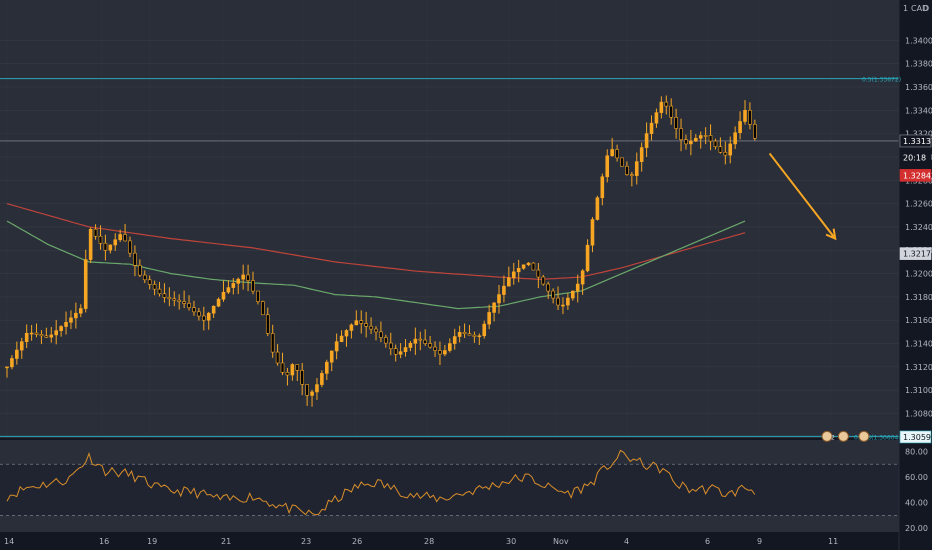 The image size is (932, 550). Describe the element at coordinates (916, 528) in the screenshot. I see `rsi-tick-label: 20.00` at that location.